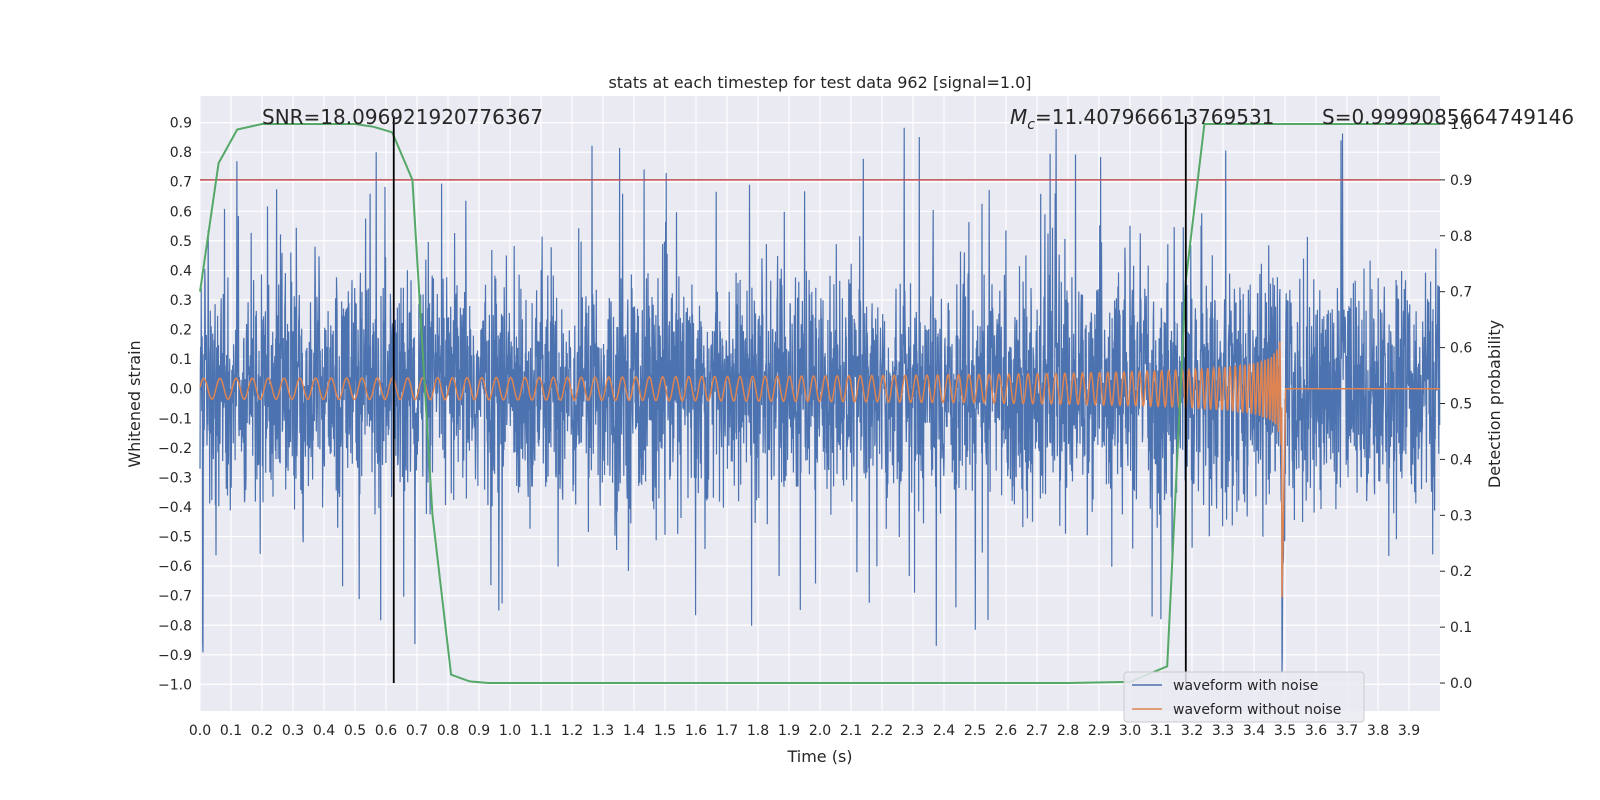 This screenshot has height=800, width=1600. What do you see at coordinates (417, 731) in the screenshot?
I see `x-tick-label: 0.7` at bounding box center [417, 731].